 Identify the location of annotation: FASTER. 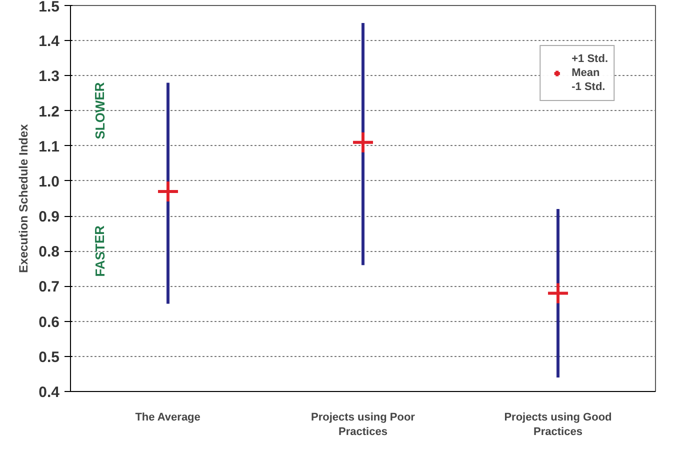
(100, 250).